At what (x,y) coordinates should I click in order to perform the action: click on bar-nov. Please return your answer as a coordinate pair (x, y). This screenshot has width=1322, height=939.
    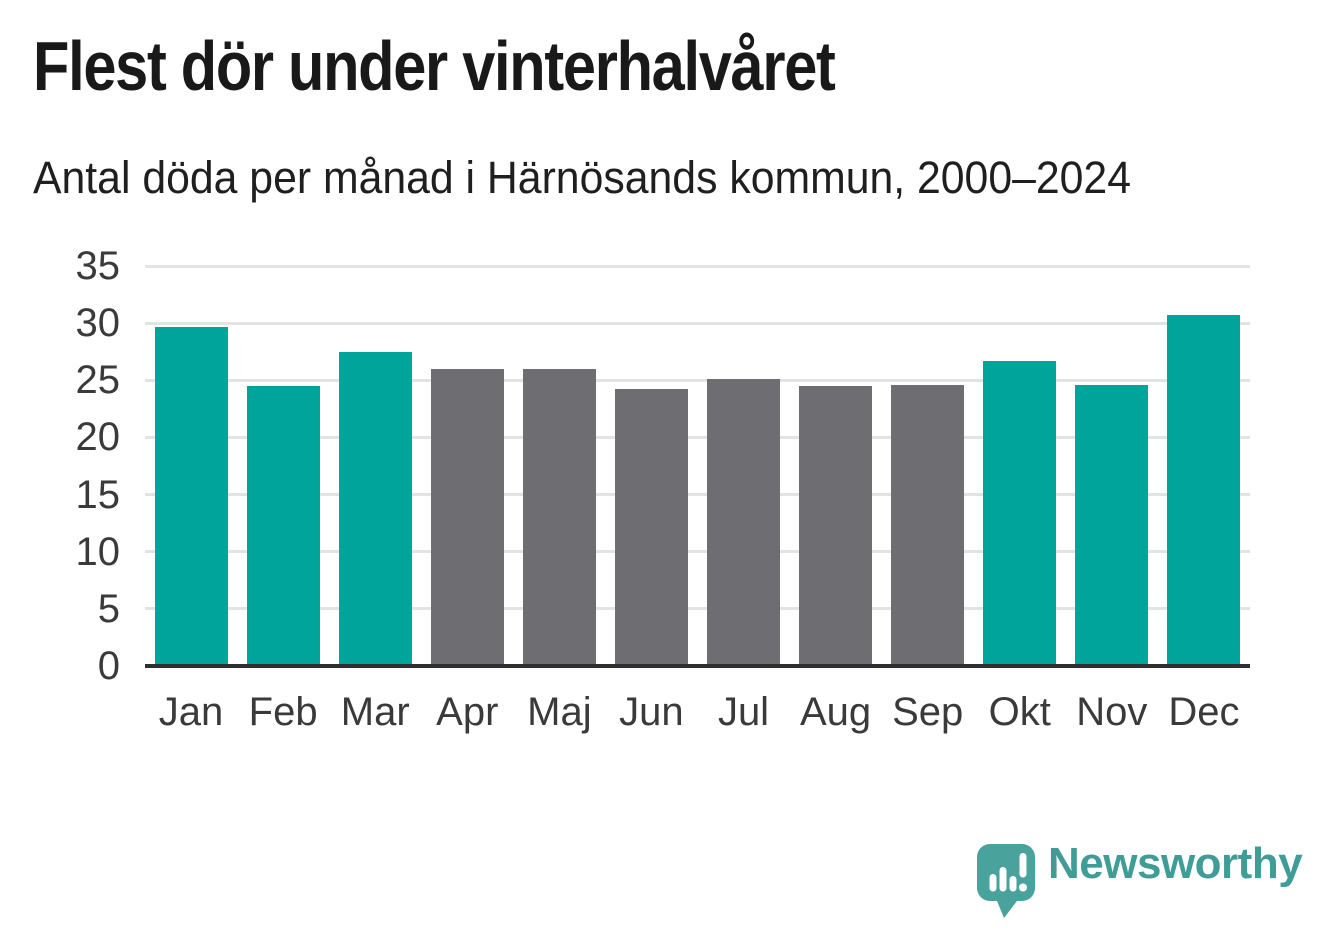
    Looking at the image, I should click on (1112, 525).